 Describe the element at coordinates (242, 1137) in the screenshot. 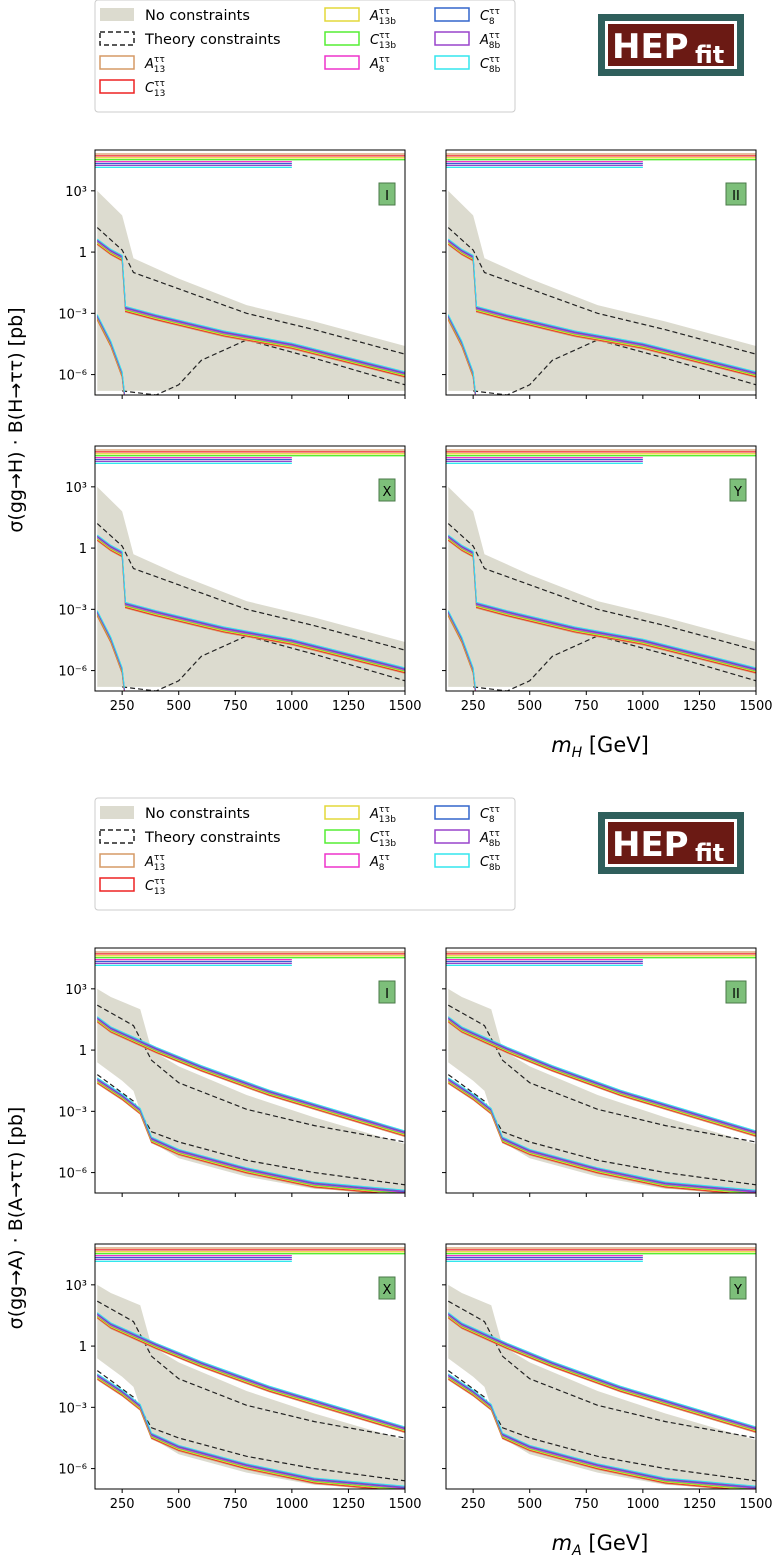

I see `limit-curve-low-c13` at that location.